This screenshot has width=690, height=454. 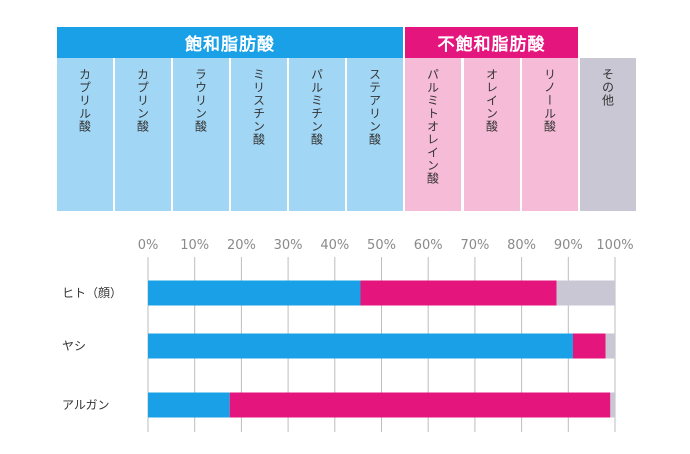 I want to click on x-tick-label: 70%, so click(x=474, y=245).